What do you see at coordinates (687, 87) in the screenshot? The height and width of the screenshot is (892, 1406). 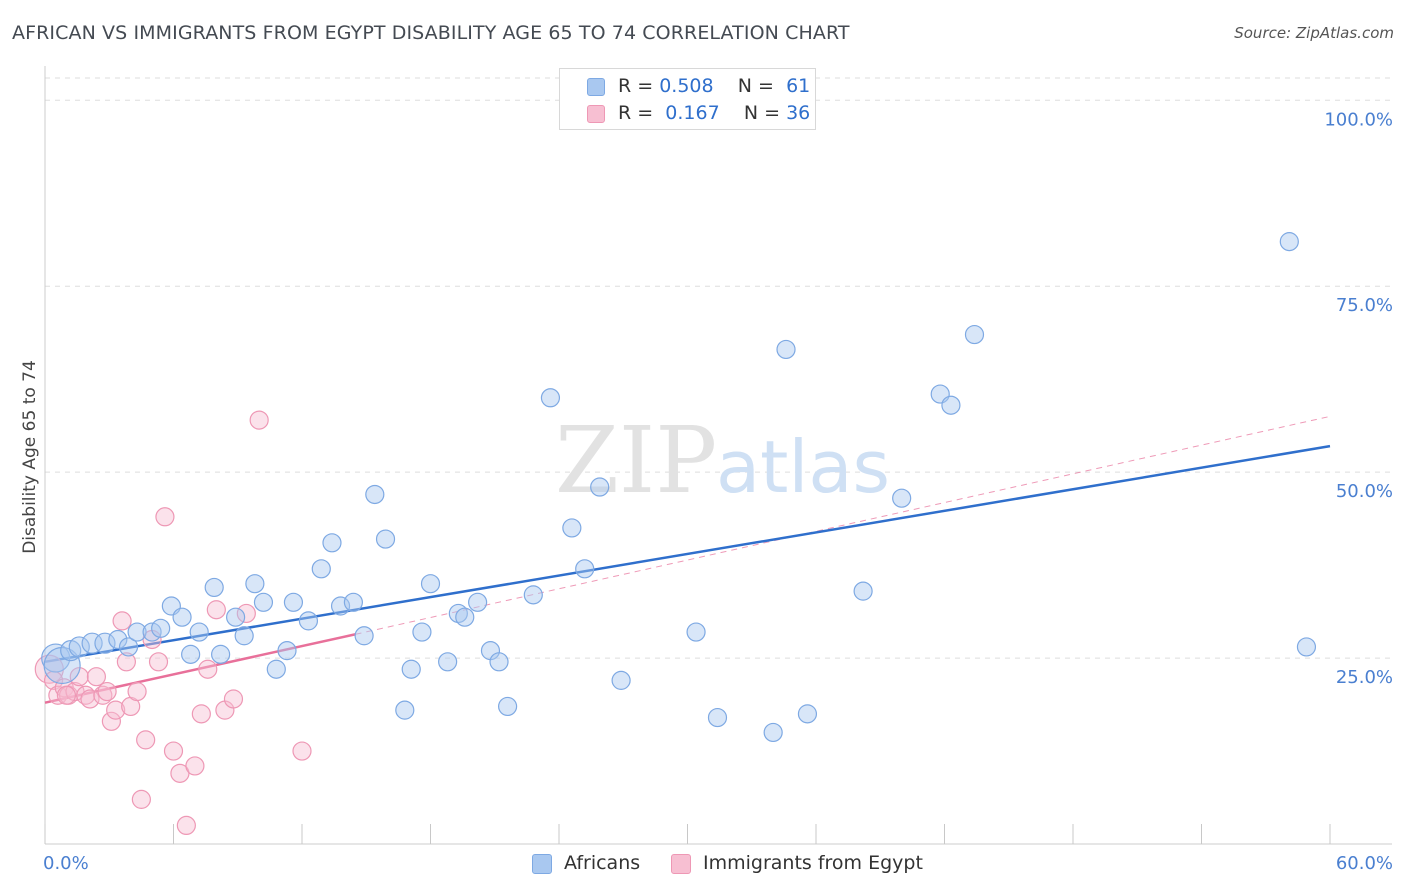 I see `stats-legend-row-africans: R = 0.508 N = 61` at bounding box center [687, 87].